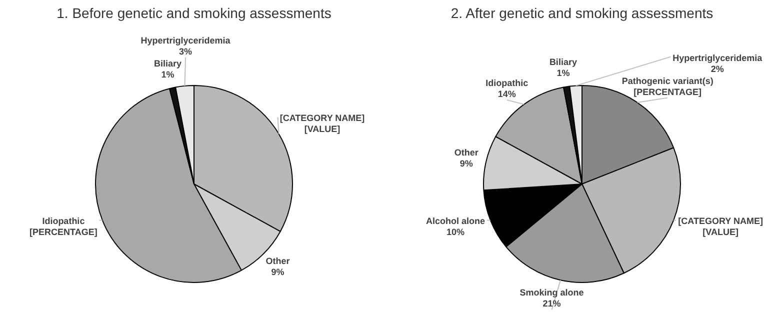  Describe the element at coordinates (717, 69) in the screenshot. I see `data-label: 2%` at that location.